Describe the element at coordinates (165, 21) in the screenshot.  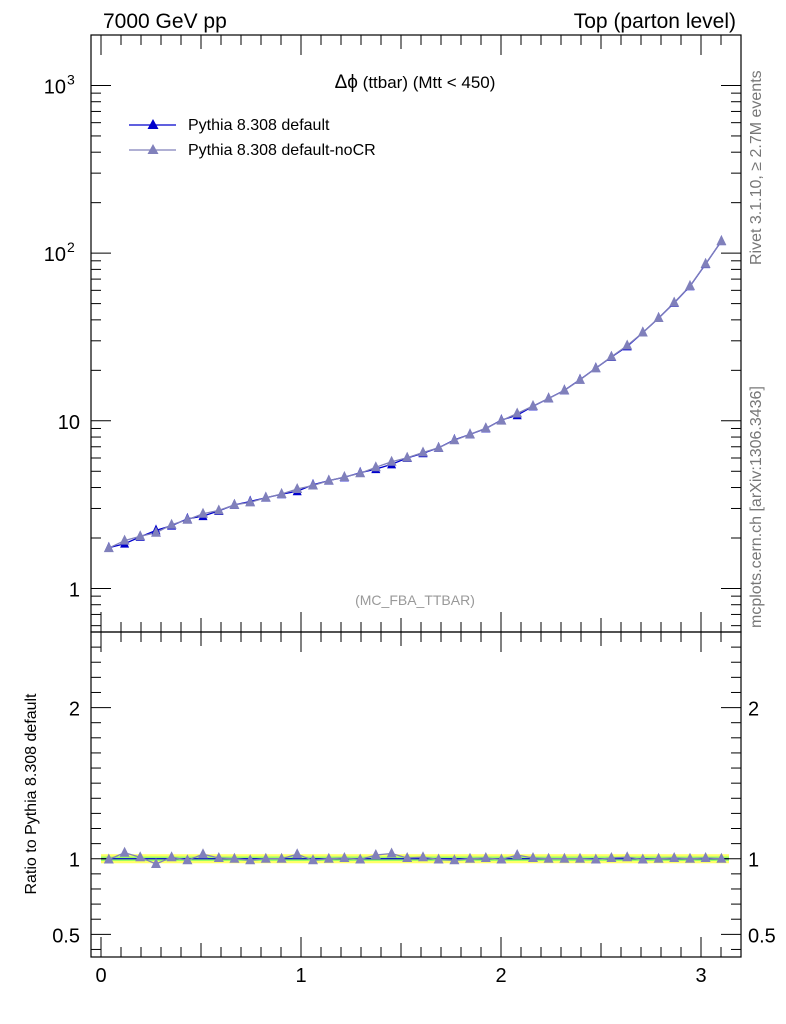
I see `header-energy: 7000 GeV pp` at that location.